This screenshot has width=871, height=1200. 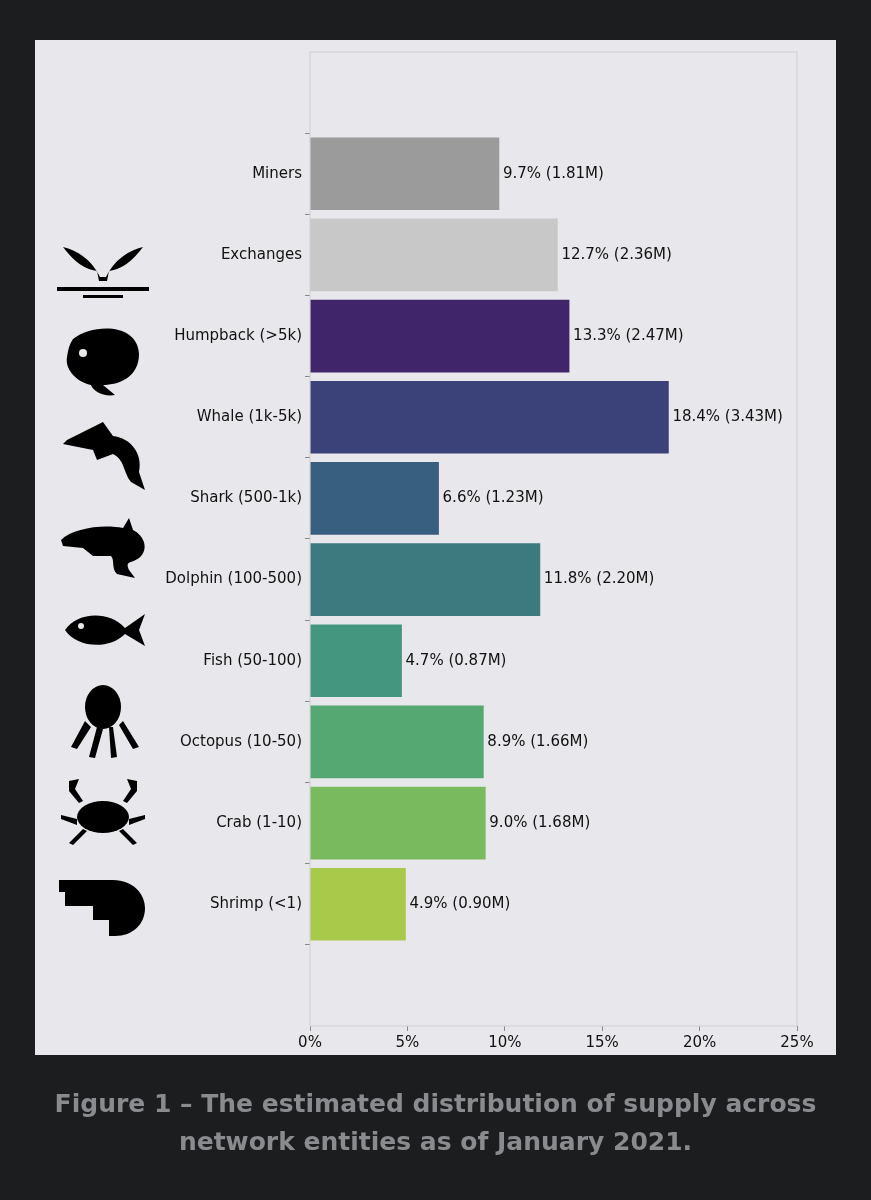 What do you see at coordinates (233, 578) in the screenshot?
I see `y-tick-label: Dolphin (100-500)` at bounding box center [233, 578].